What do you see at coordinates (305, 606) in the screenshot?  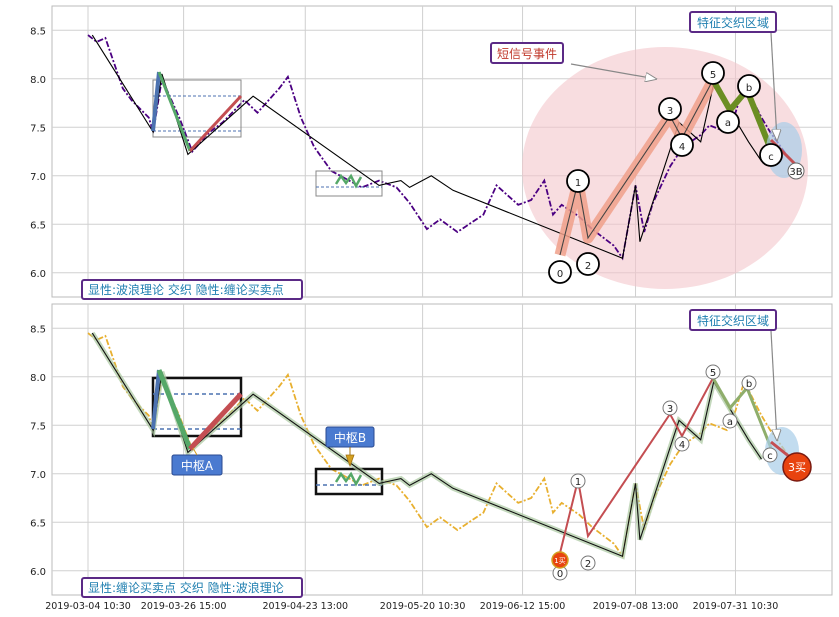 I see `x-tick-label: 2019-04-23 13:00` at bounding box center [305, 606].